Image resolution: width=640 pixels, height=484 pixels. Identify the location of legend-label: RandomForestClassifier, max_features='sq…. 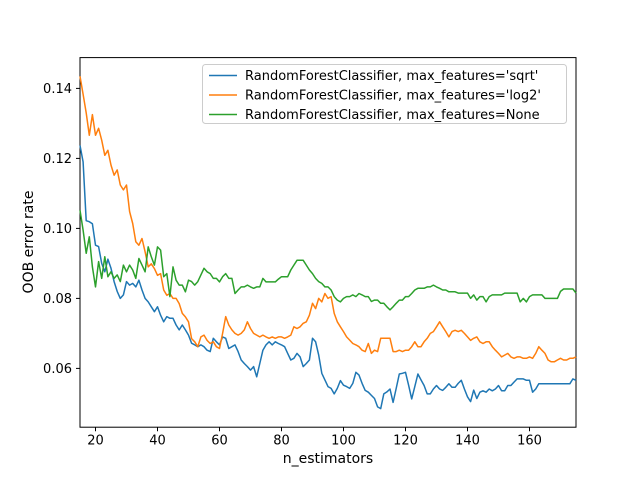
(391, 76).